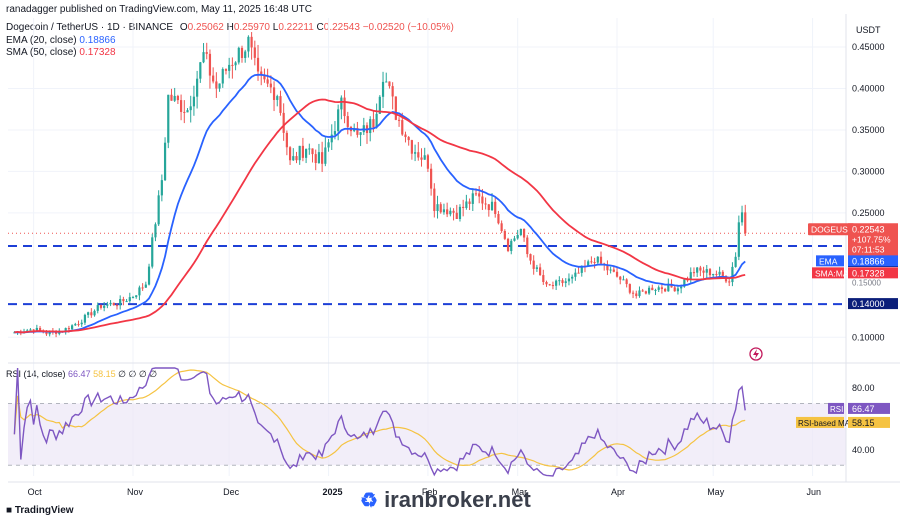 Image resolution: width=900 pixels, height=523 pixels. Describe the element at coordinates (868, 88) in the screenshot. I see `price-tick-1: 0.40000` at that location.